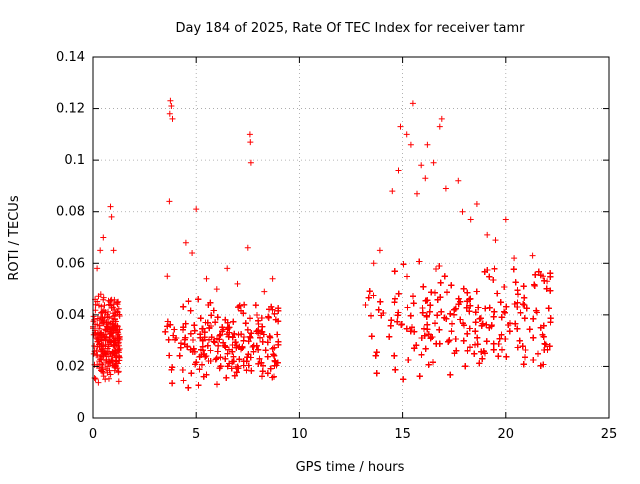  What do you see at coordinates (74, 160) in the screenshot?
I see `y-tick-label: 0.1` at bounding box center [74, 160].